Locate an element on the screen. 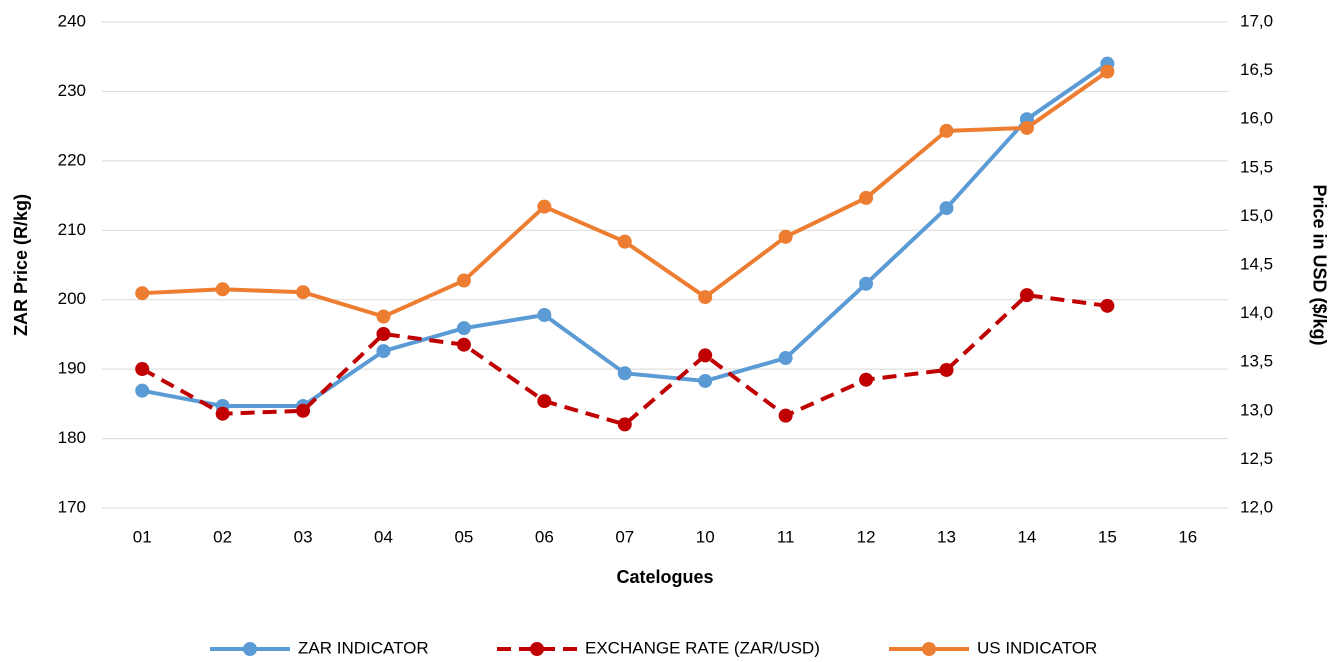 This screenshot has width=1341, height=662. x-tick-label: 01 is located at coordinates (142, 536).